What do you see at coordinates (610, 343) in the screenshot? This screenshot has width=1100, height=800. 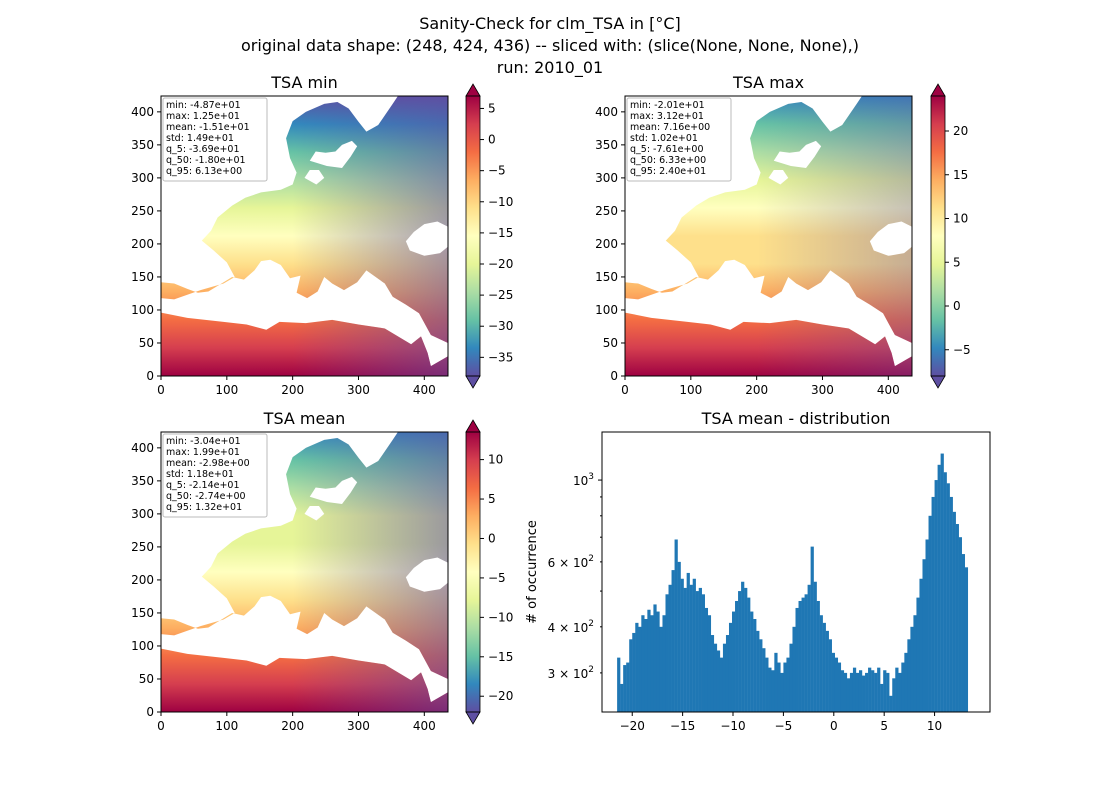 I see `y-tick-label: 50` at bounding box center [610, 343].